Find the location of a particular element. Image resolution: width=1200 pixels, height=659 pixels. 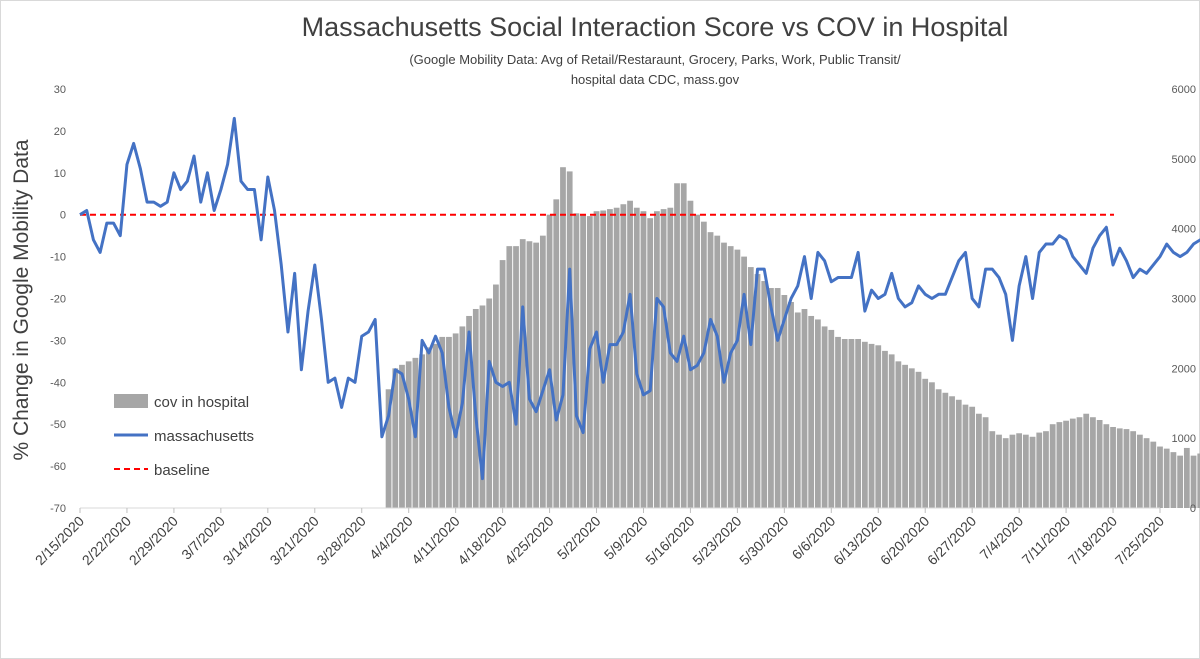

x-tick-label: 7/18/2020 is located at coordinates (1093, 541).